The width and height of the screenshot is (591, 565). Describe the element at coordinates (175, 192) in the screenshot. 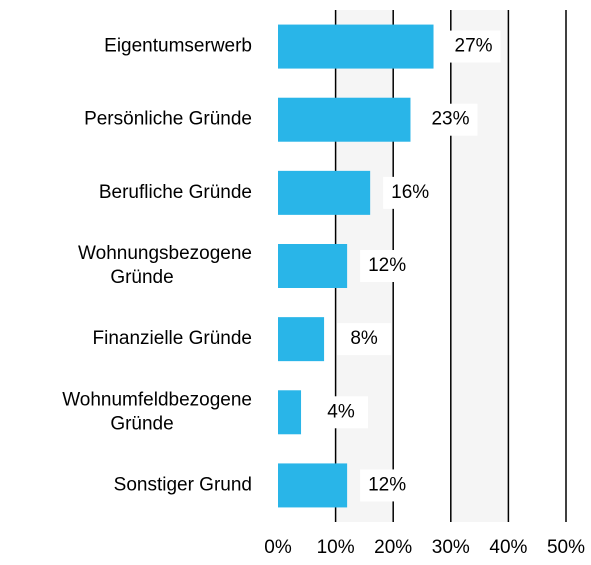

I see `y-tick-label: Berufliche Gründe` at that location.